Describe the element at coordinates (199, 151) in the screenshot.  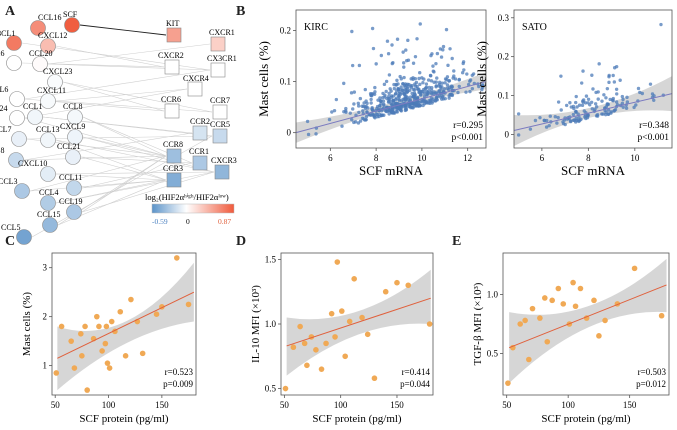
I see `receptor-label: CCR1` at that location.